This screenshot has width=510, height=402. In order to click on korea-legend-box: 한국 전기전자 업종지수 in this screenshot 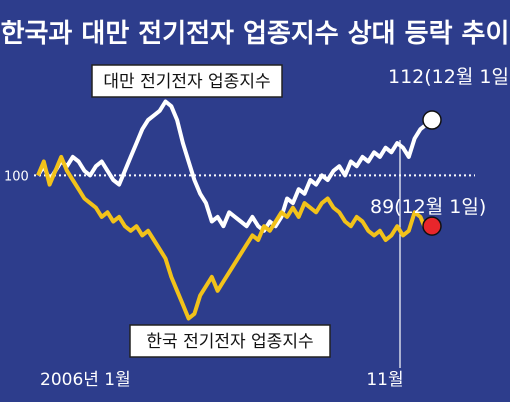, I will do `click(230, 341)`.